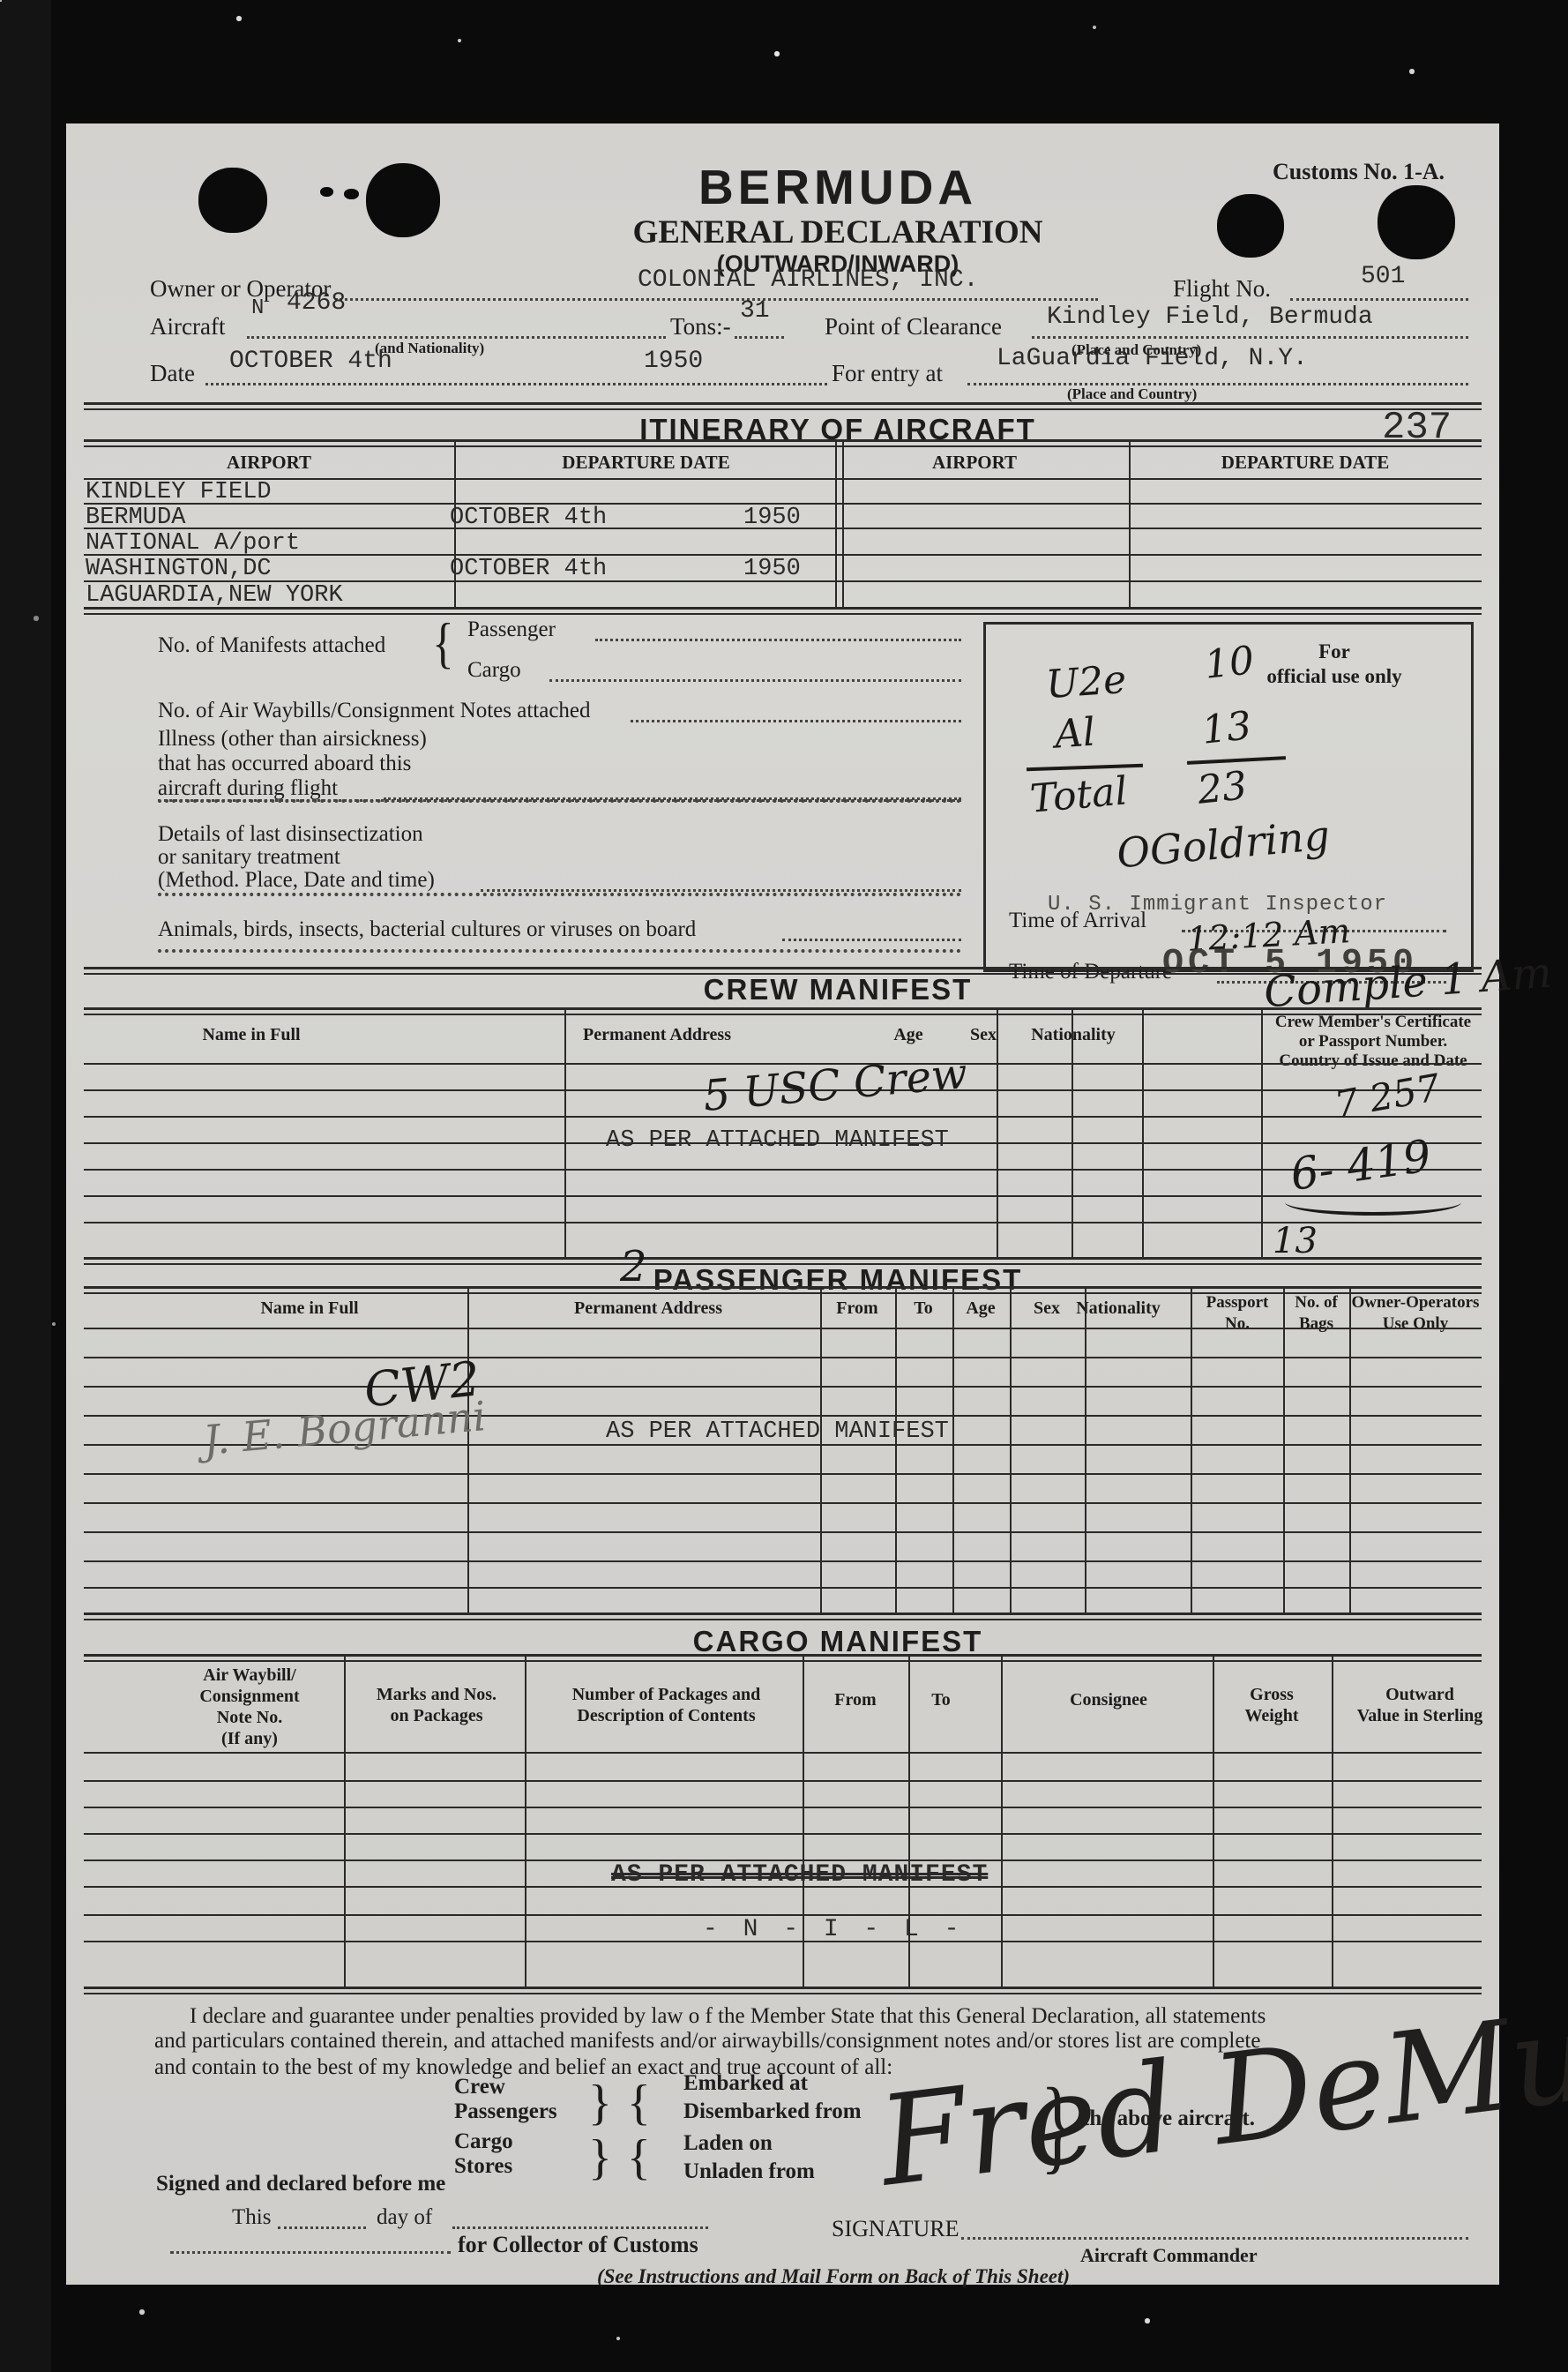  What do you see at coordinates (252, 2217) in the screenshot?
I see `this-label: This` at bounding box center [252, 2217].